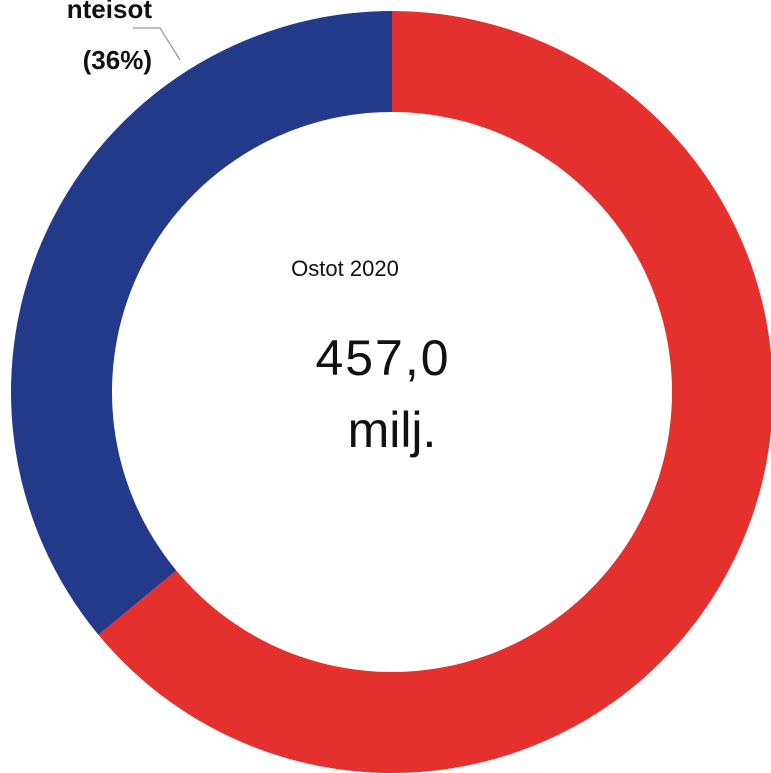 This screenshot has width=771, height=773. I want to click on center-unit: milj., so click(392, 430).